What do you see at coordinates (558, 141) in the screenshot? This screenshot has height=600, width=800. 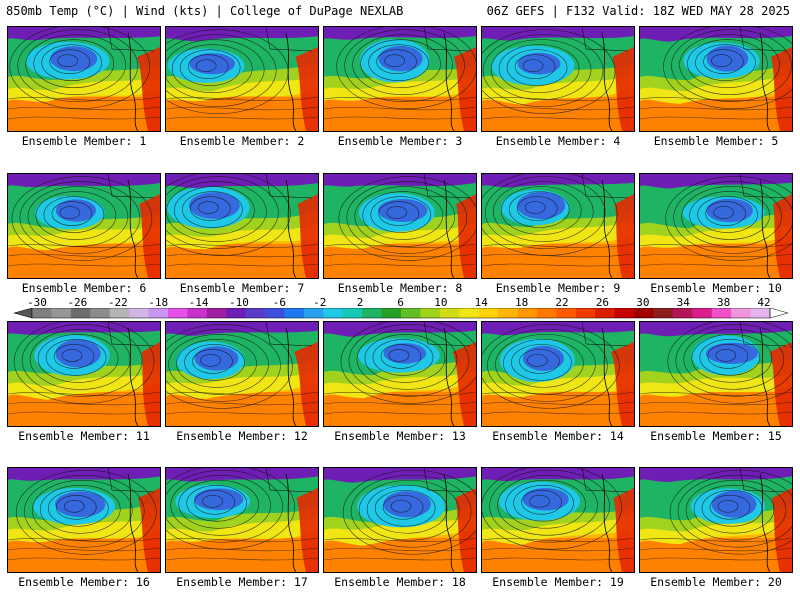 I see `ensemble-member-label: Ensemble Member: 4` at bounding box center [558, 141].